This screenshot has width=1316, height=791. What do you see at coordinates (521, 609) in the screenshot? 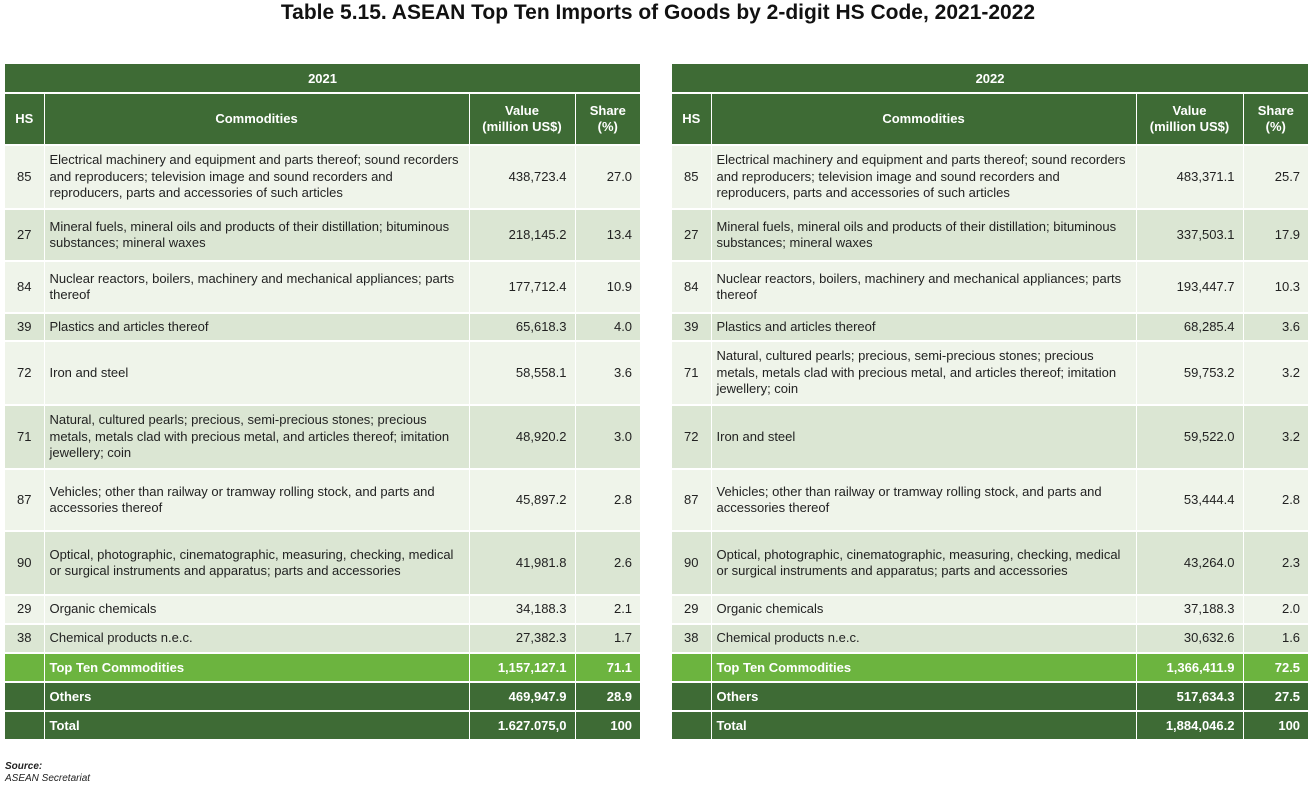
I see `value-cell: 34,188.3` at bounding box center [521, 609].